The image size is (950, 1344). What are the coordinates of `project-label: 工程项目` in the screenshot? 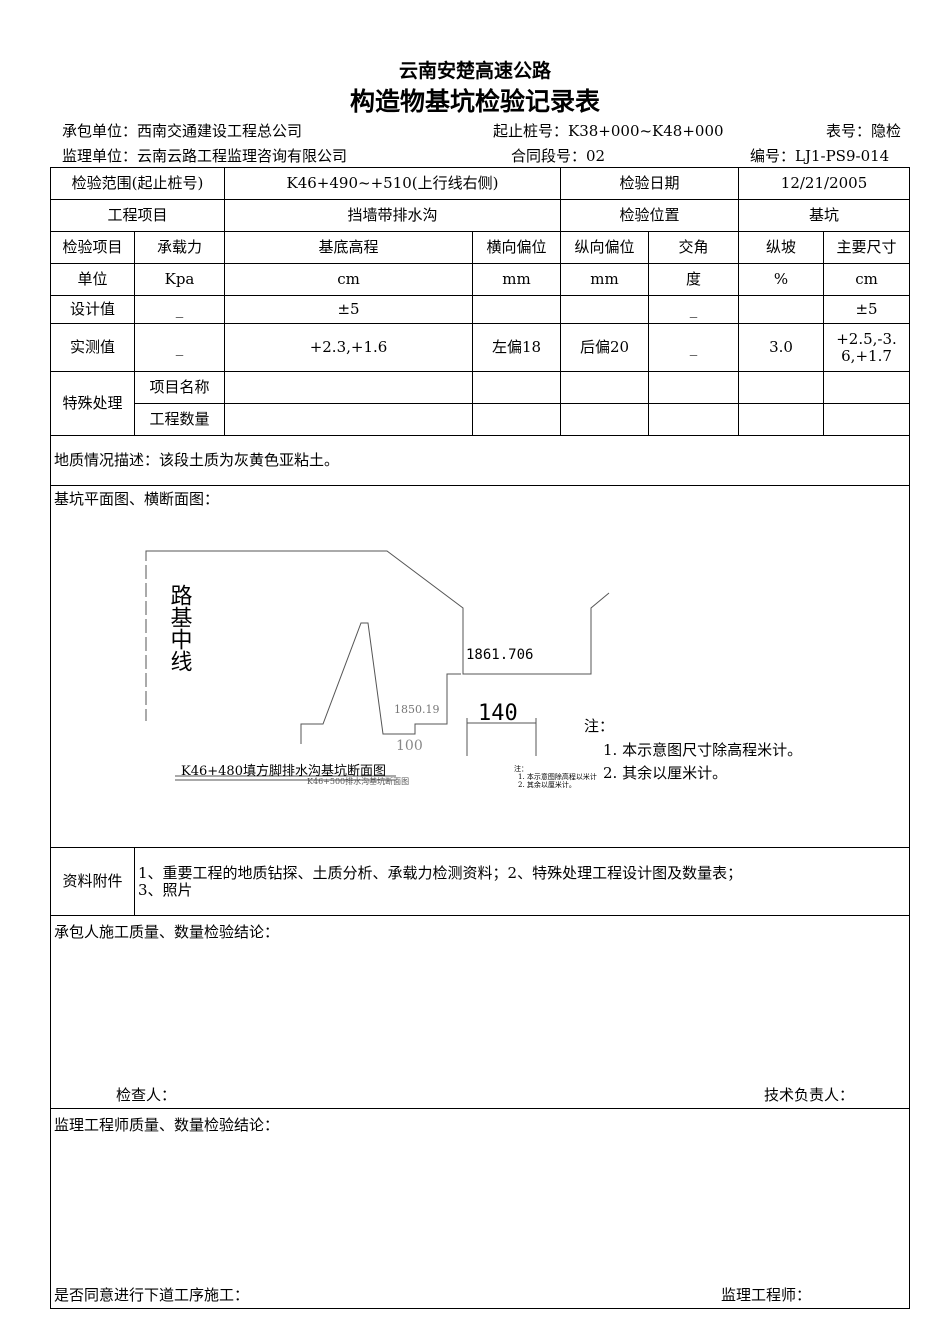 It's located at (137, 215).